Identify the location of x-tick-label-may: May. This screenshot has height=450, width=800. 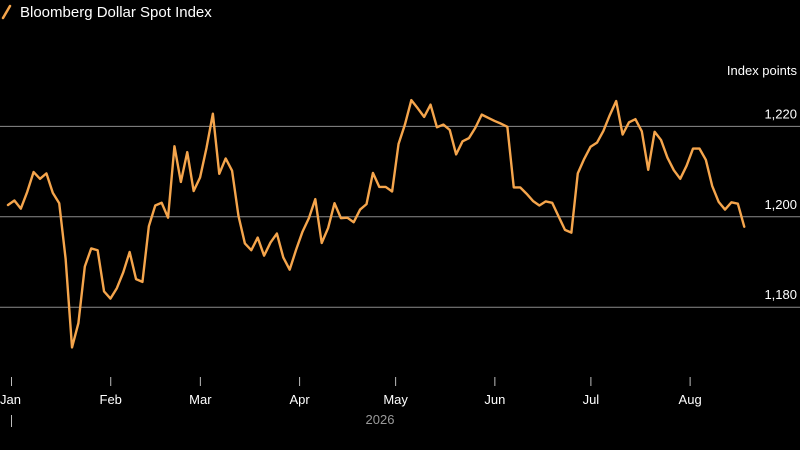
(395, 399).